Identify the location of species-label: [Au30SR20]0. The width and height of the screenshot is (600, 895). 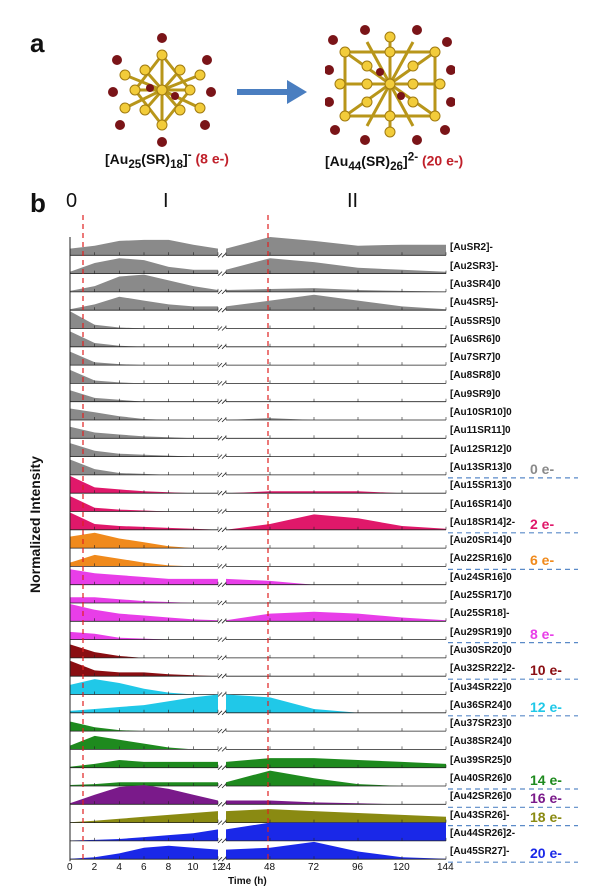
(481, 650).